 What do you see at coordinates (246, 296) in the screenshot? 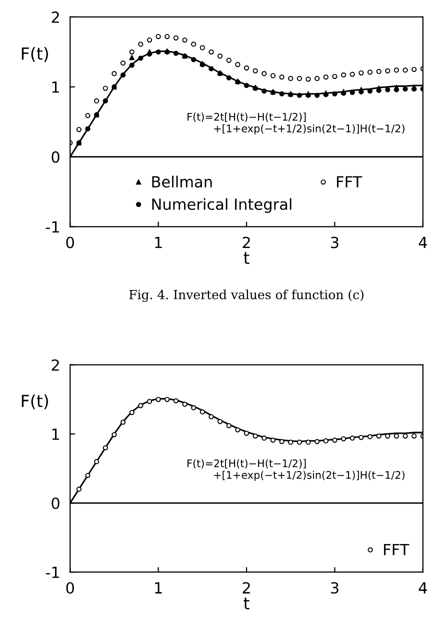
I see `caption: Fig. 4. Inverted values of function (c)` at bounding box center [246, 296].